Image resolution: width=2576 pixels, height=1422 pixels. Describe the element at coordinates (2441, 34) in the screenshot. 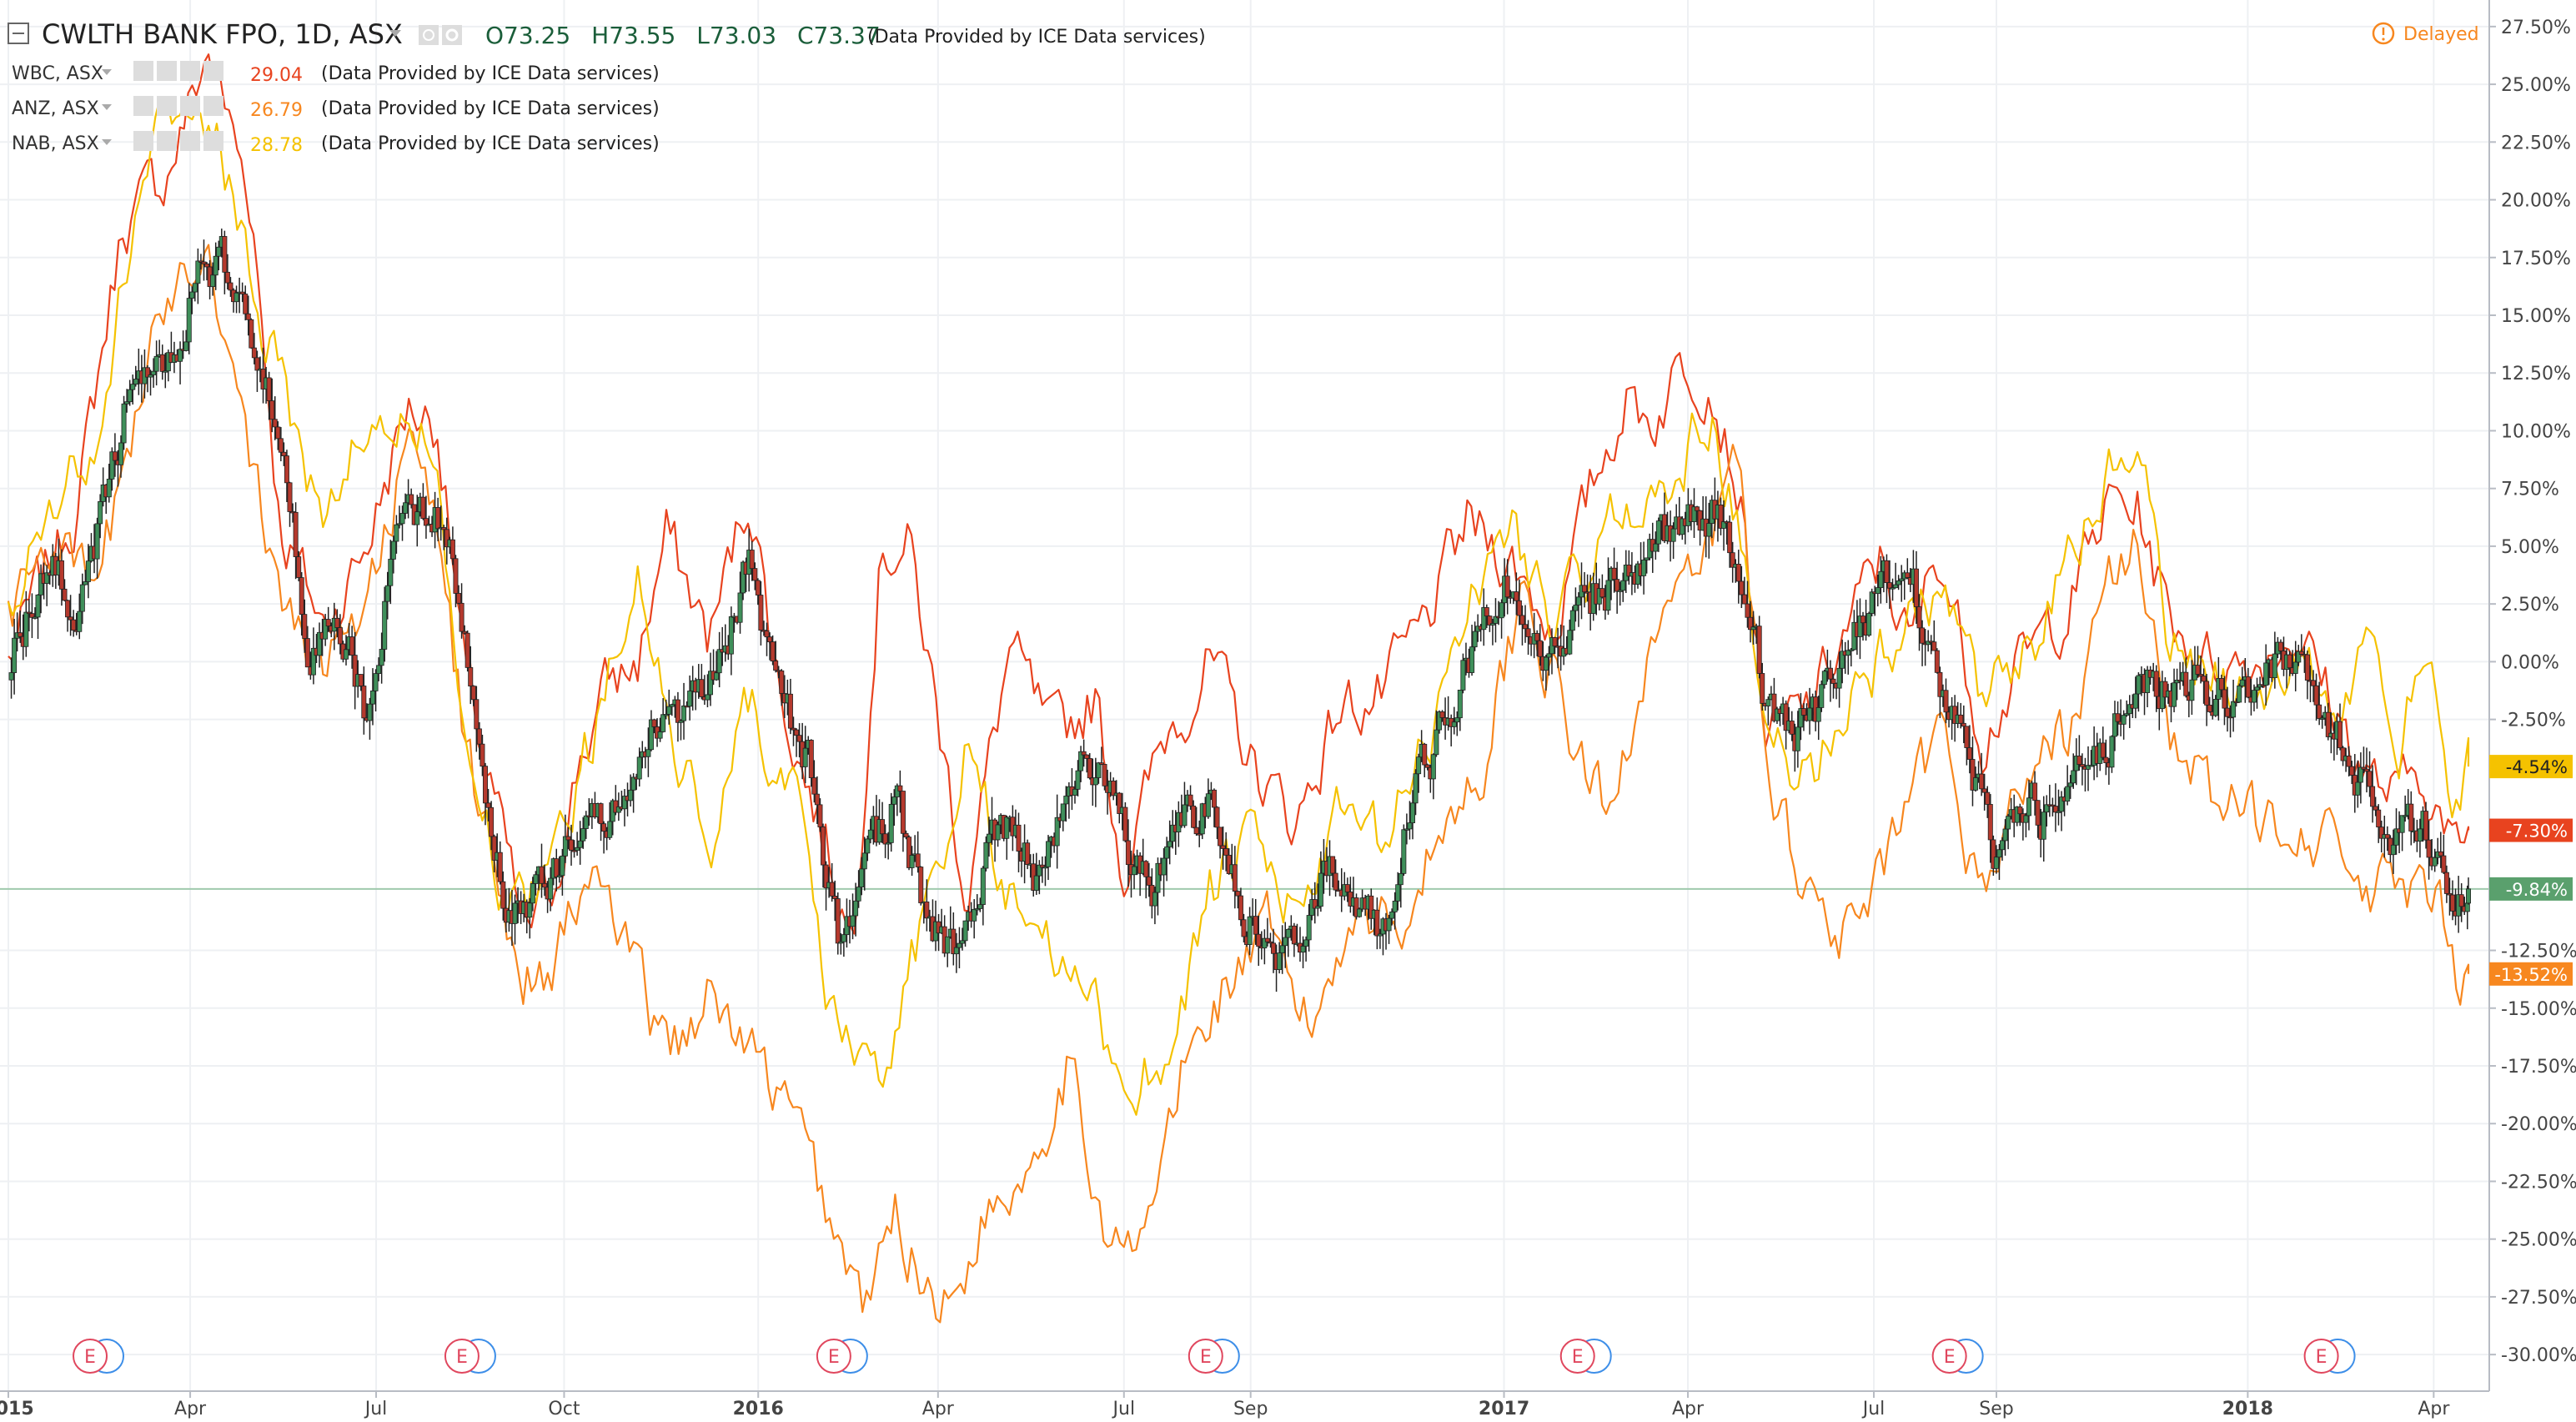

I see `delayed-label: Delayed` at that location.